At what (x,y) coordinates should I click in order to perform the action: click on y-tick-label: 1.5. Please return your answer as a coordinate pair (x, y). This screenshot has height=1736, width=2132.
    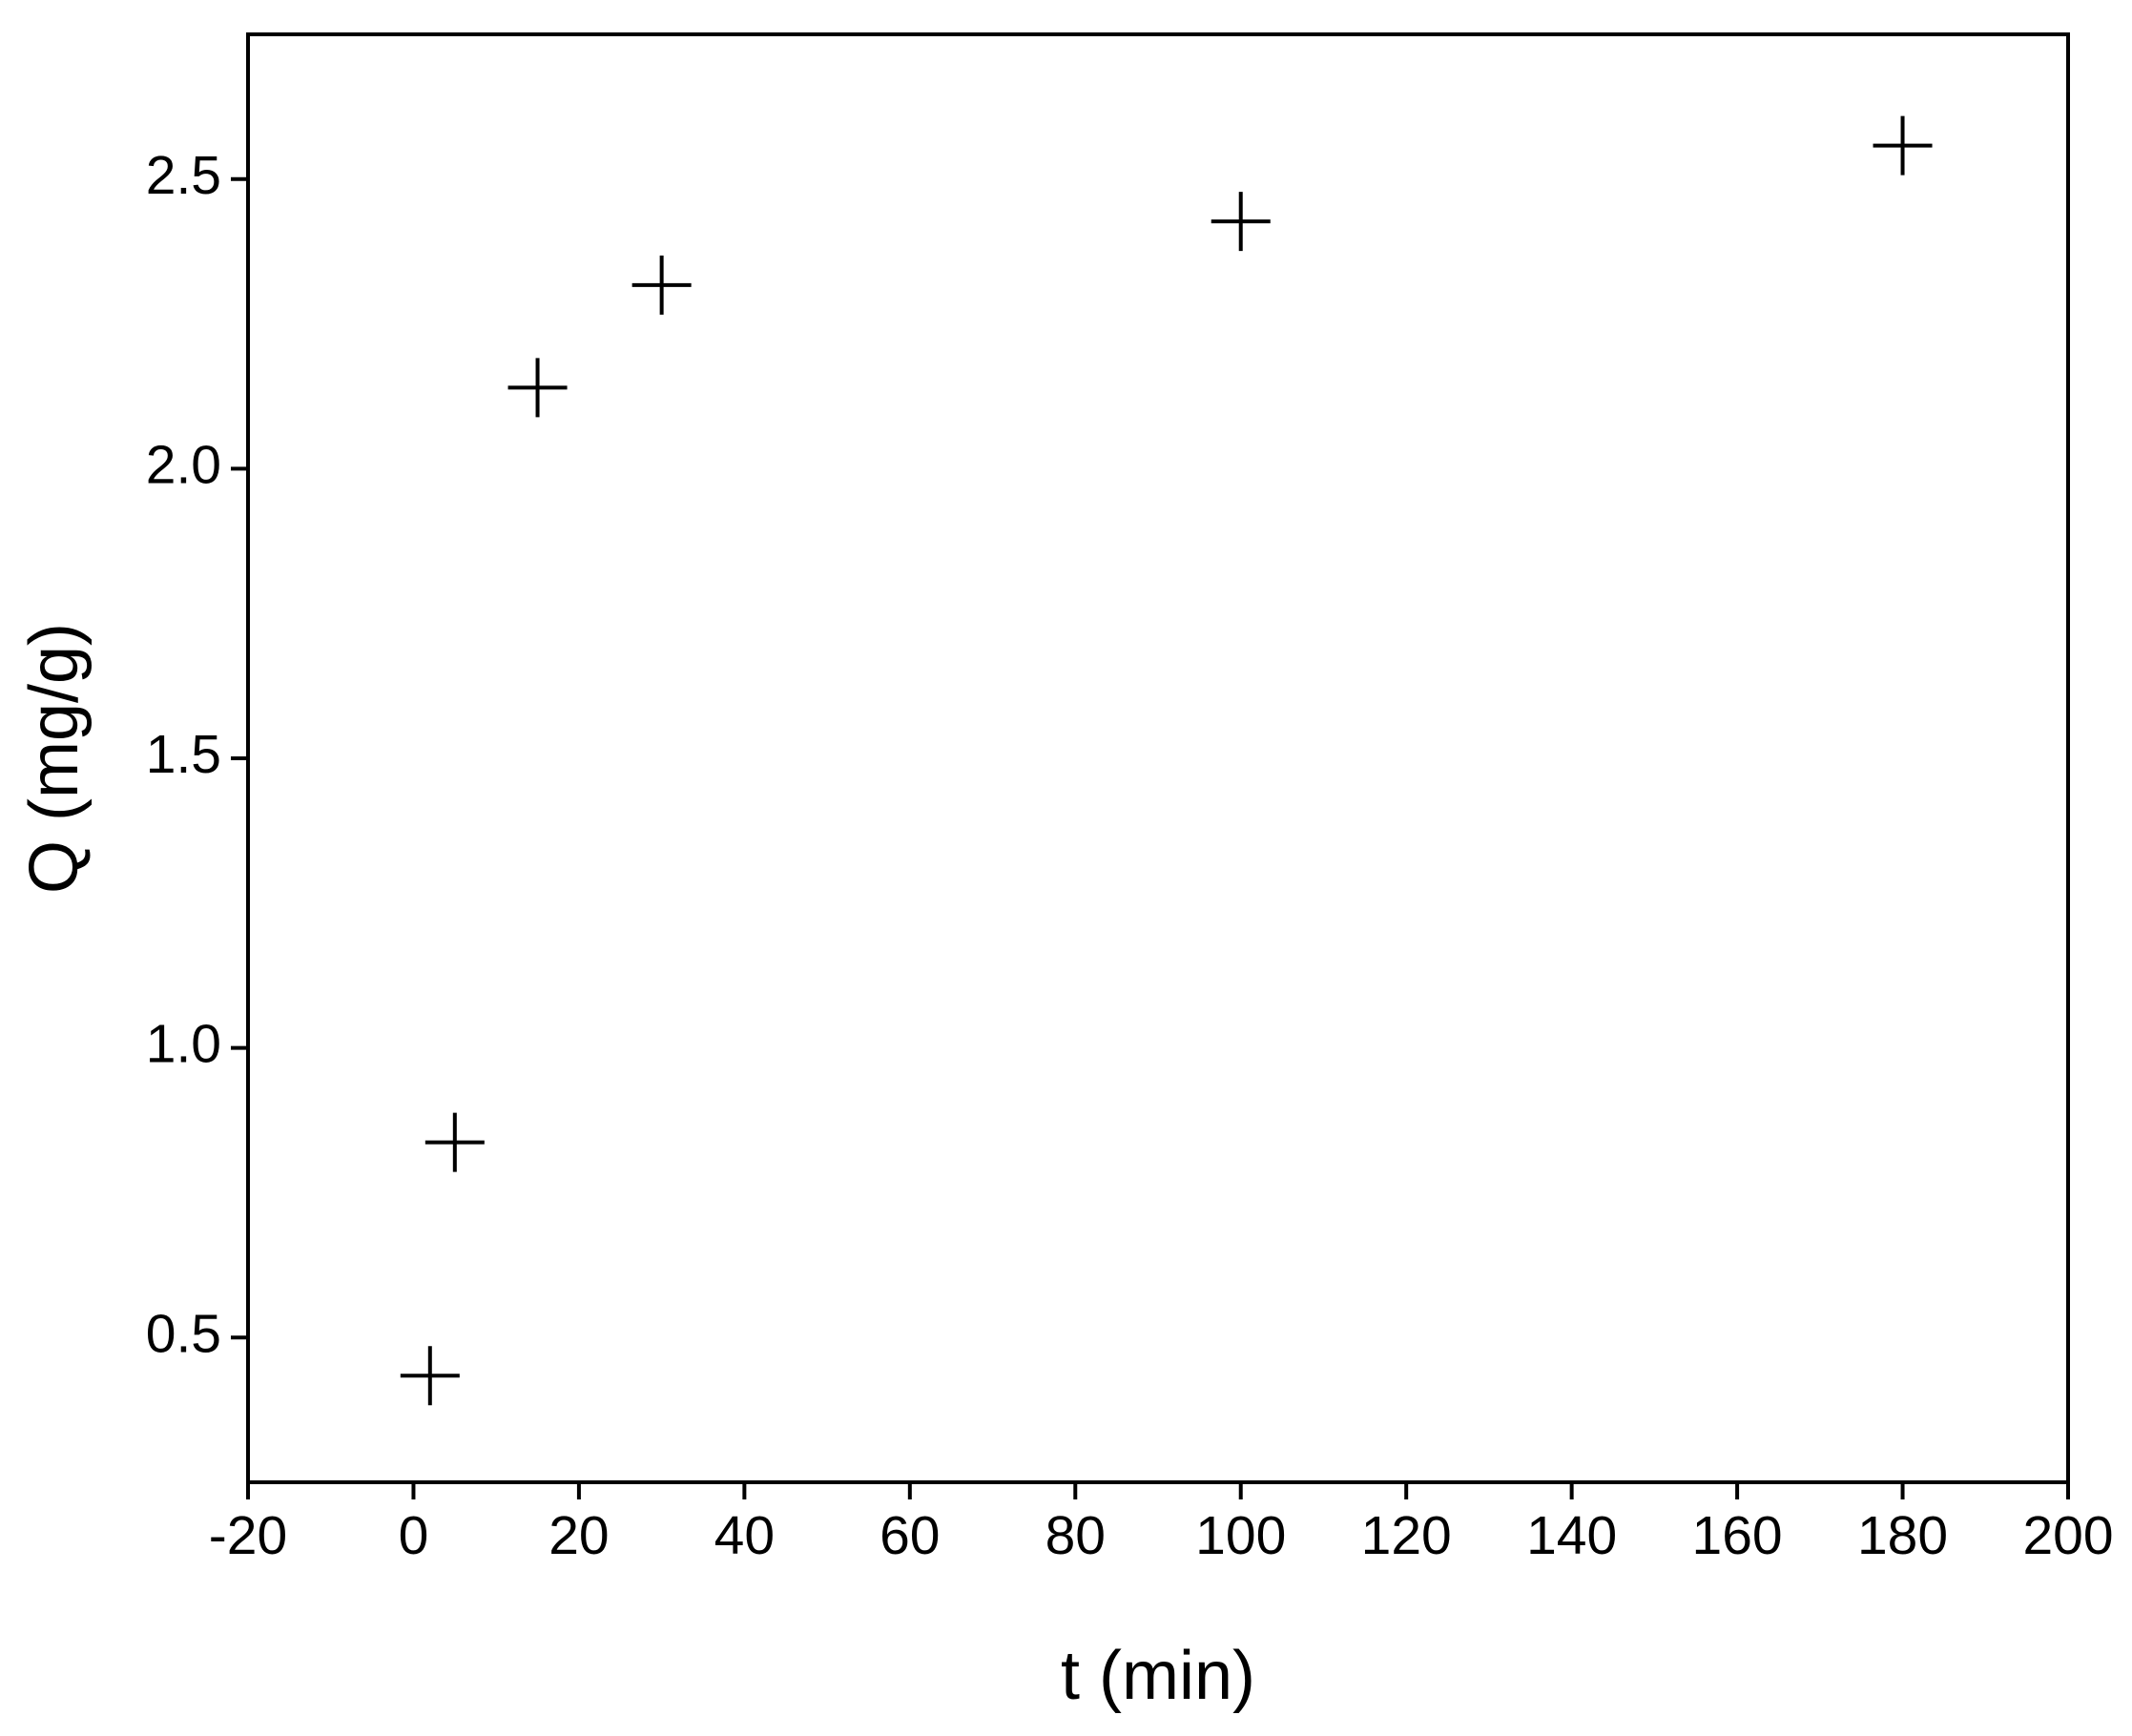
    Looking at the image, I should click on (183, 754).